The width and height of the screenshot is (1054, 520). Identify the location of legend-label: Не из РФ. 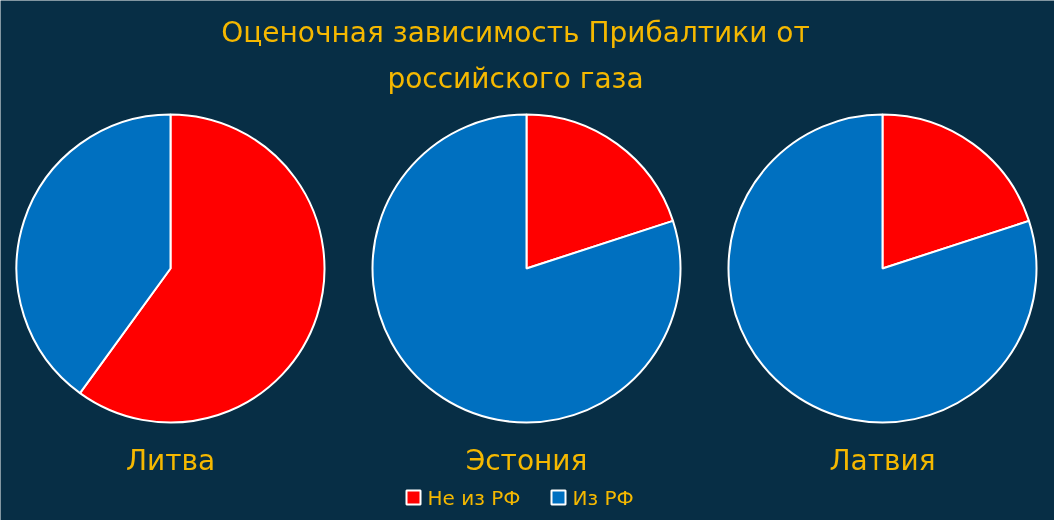
(474, 497).